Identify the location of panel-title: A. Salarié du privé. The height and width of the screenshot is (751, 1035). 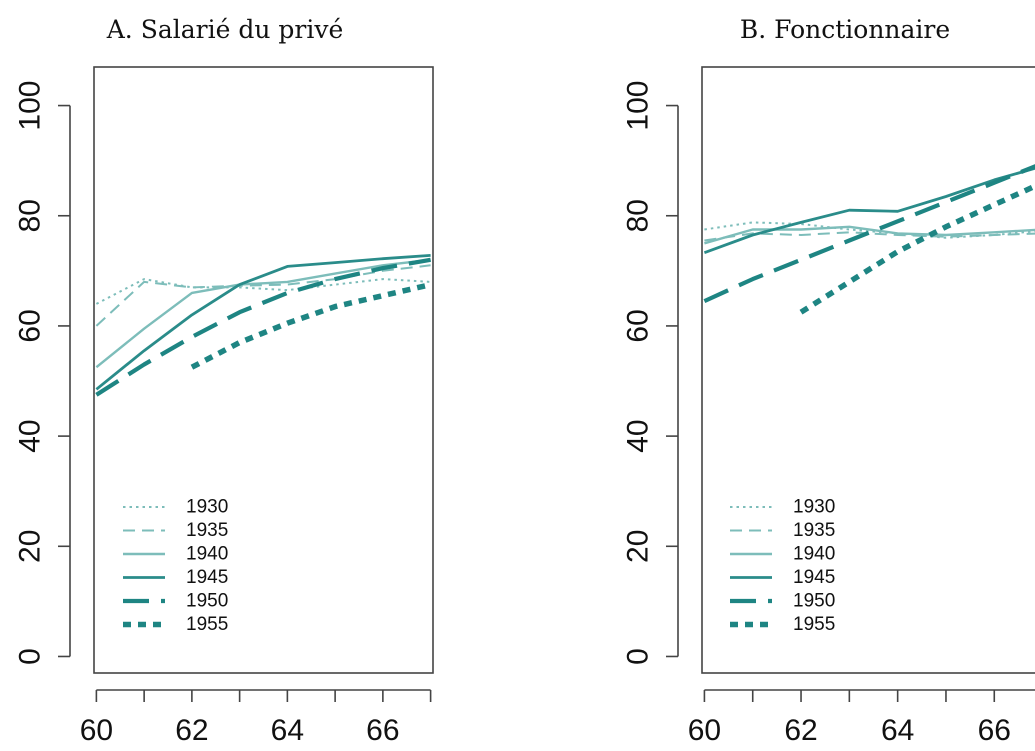
(225, 29).